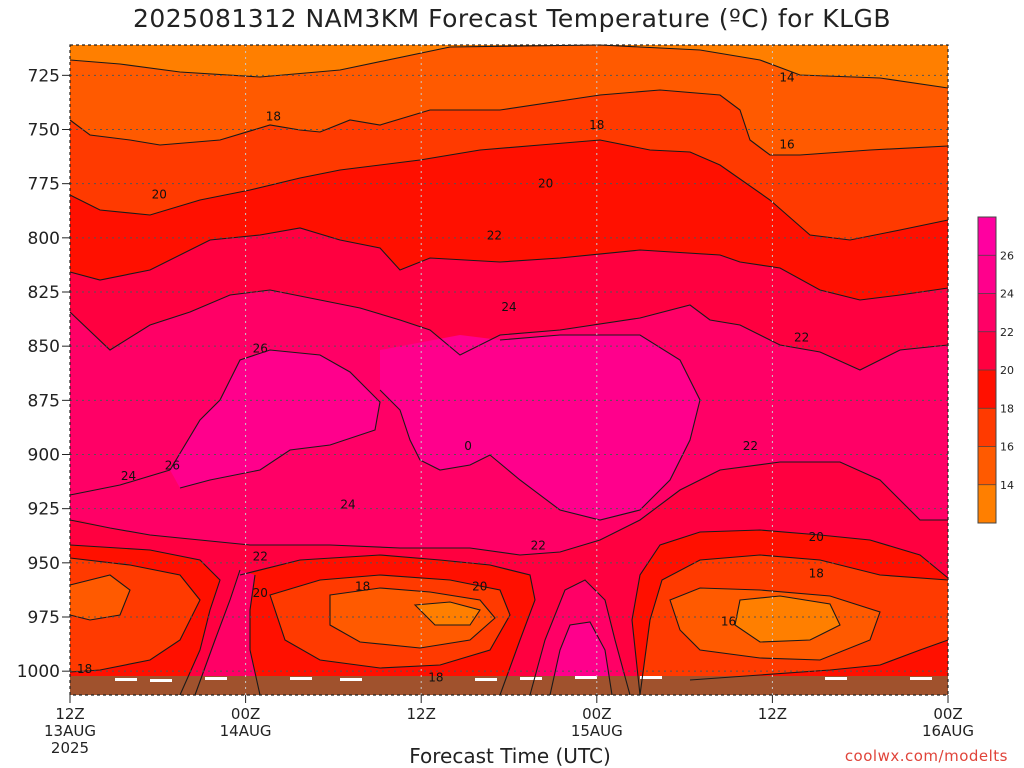 Image resolution: width=1024 pixels, height=768 pixels. What do you see at coordinates (494, 236) in the screenshot?
I see `contour-label-6: 22` at bounding box center [494, 236].